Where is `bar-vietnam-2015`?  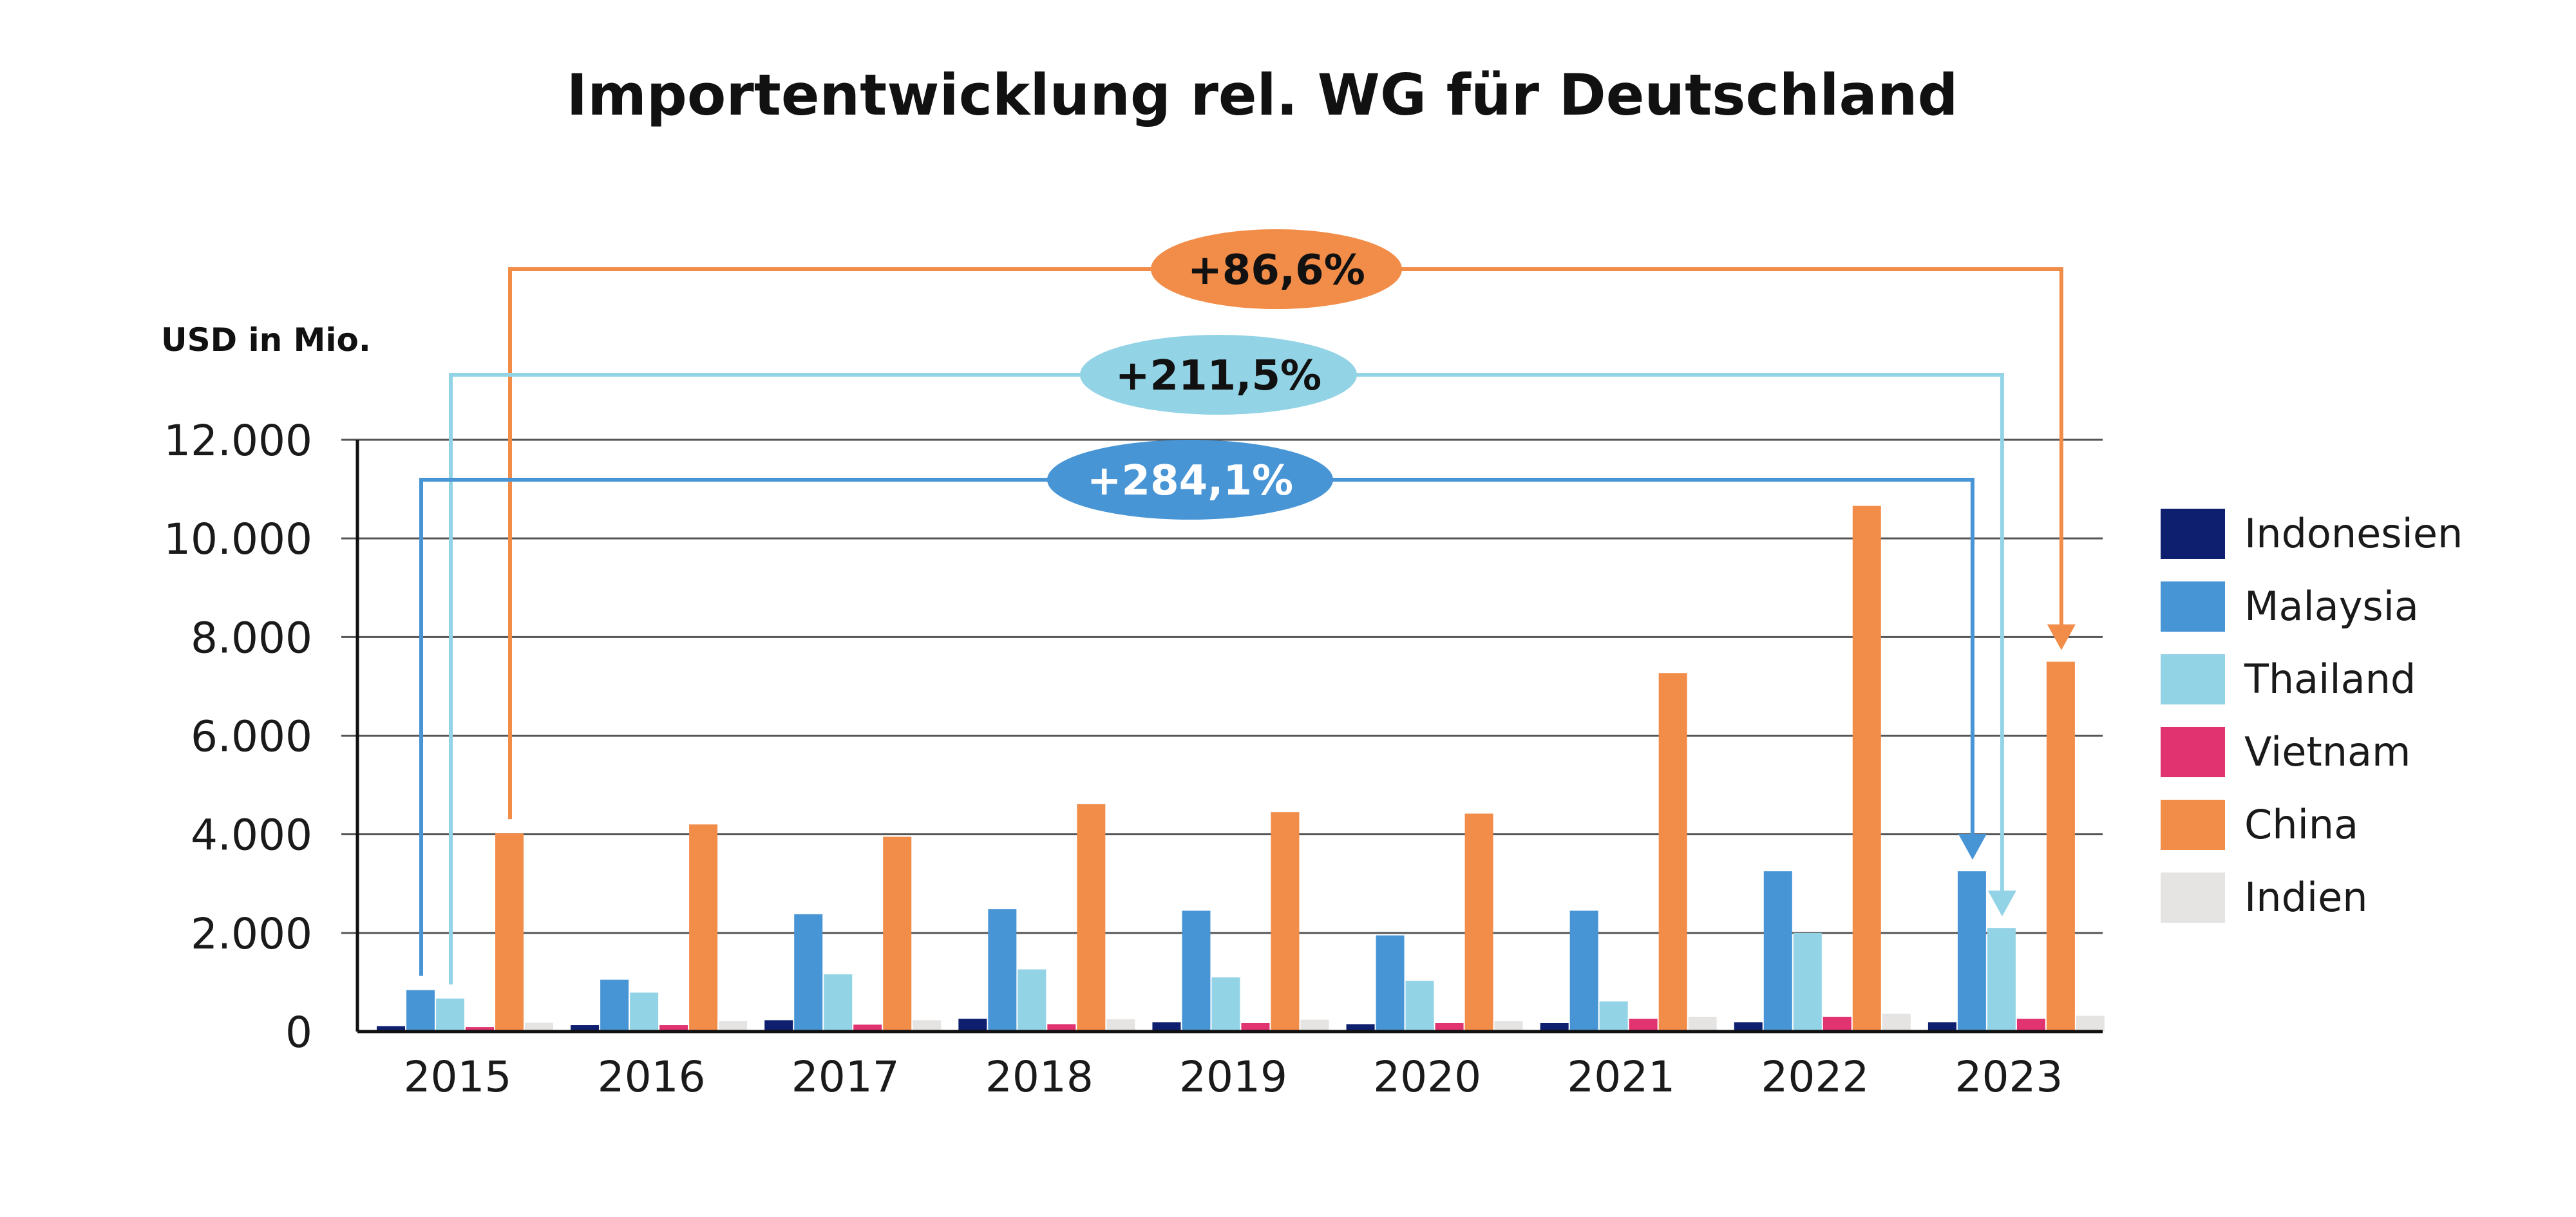
bar-vietnam-2015 is located at coordinates (480, 1029).